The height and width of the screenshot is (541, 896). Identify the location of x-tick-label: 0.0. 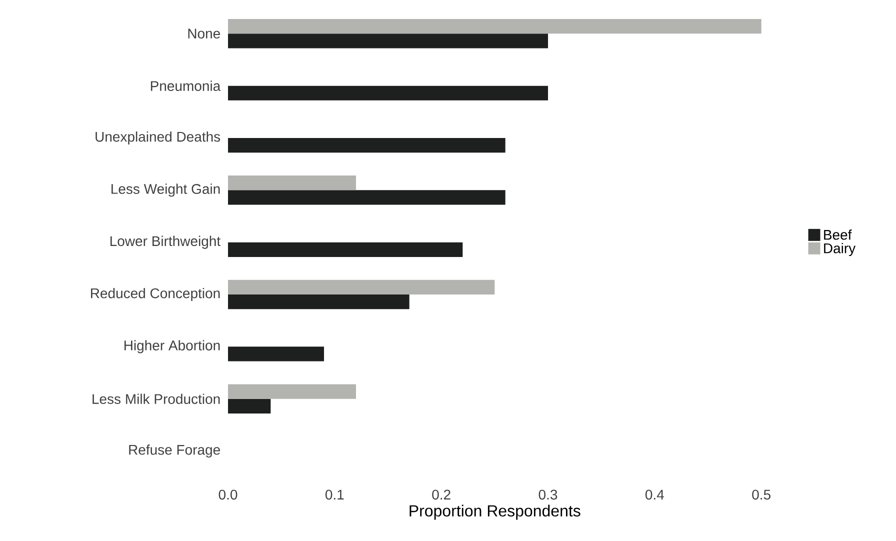
(228, 495).